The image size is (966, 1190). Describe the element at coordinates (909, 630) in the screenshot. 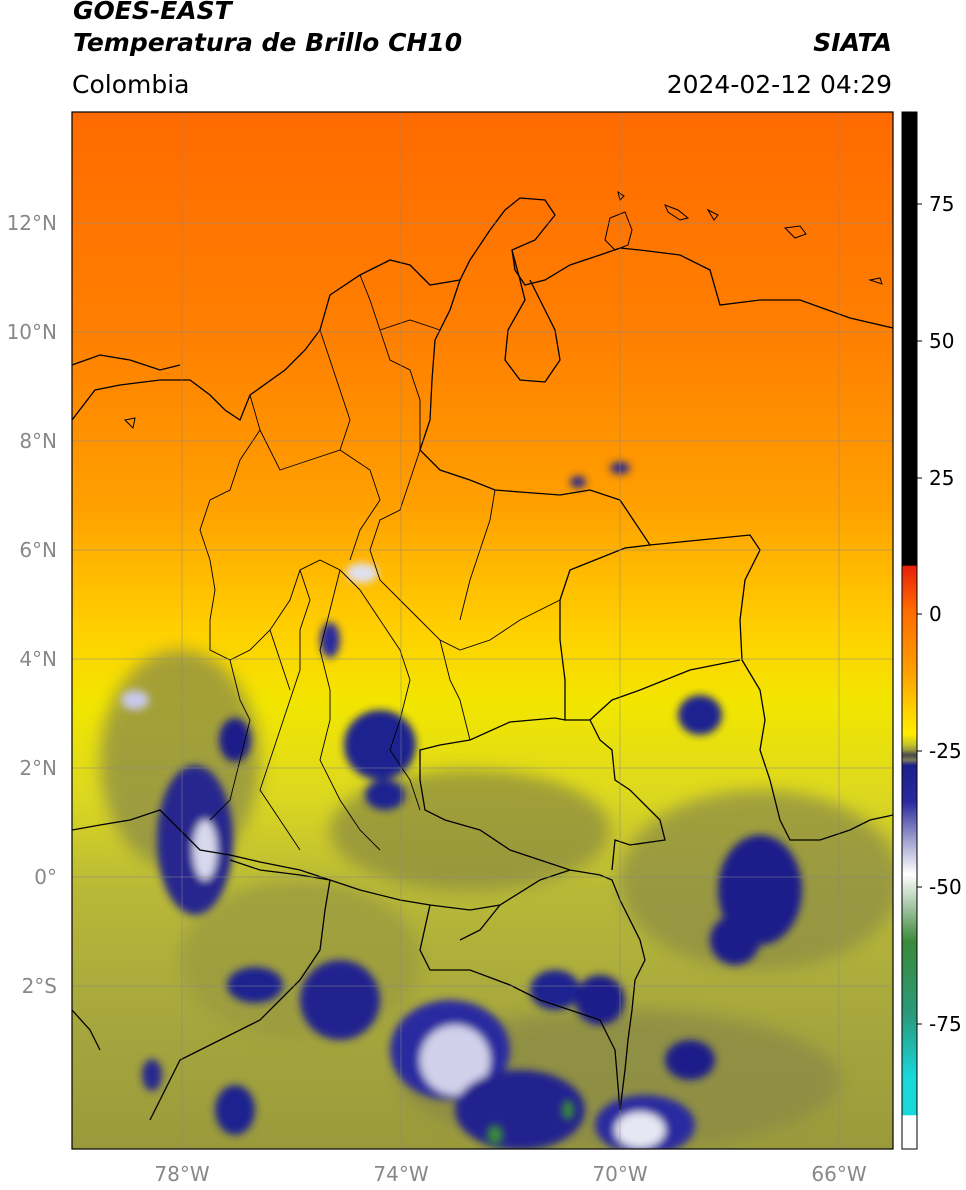

I see `colorbar` at that location.